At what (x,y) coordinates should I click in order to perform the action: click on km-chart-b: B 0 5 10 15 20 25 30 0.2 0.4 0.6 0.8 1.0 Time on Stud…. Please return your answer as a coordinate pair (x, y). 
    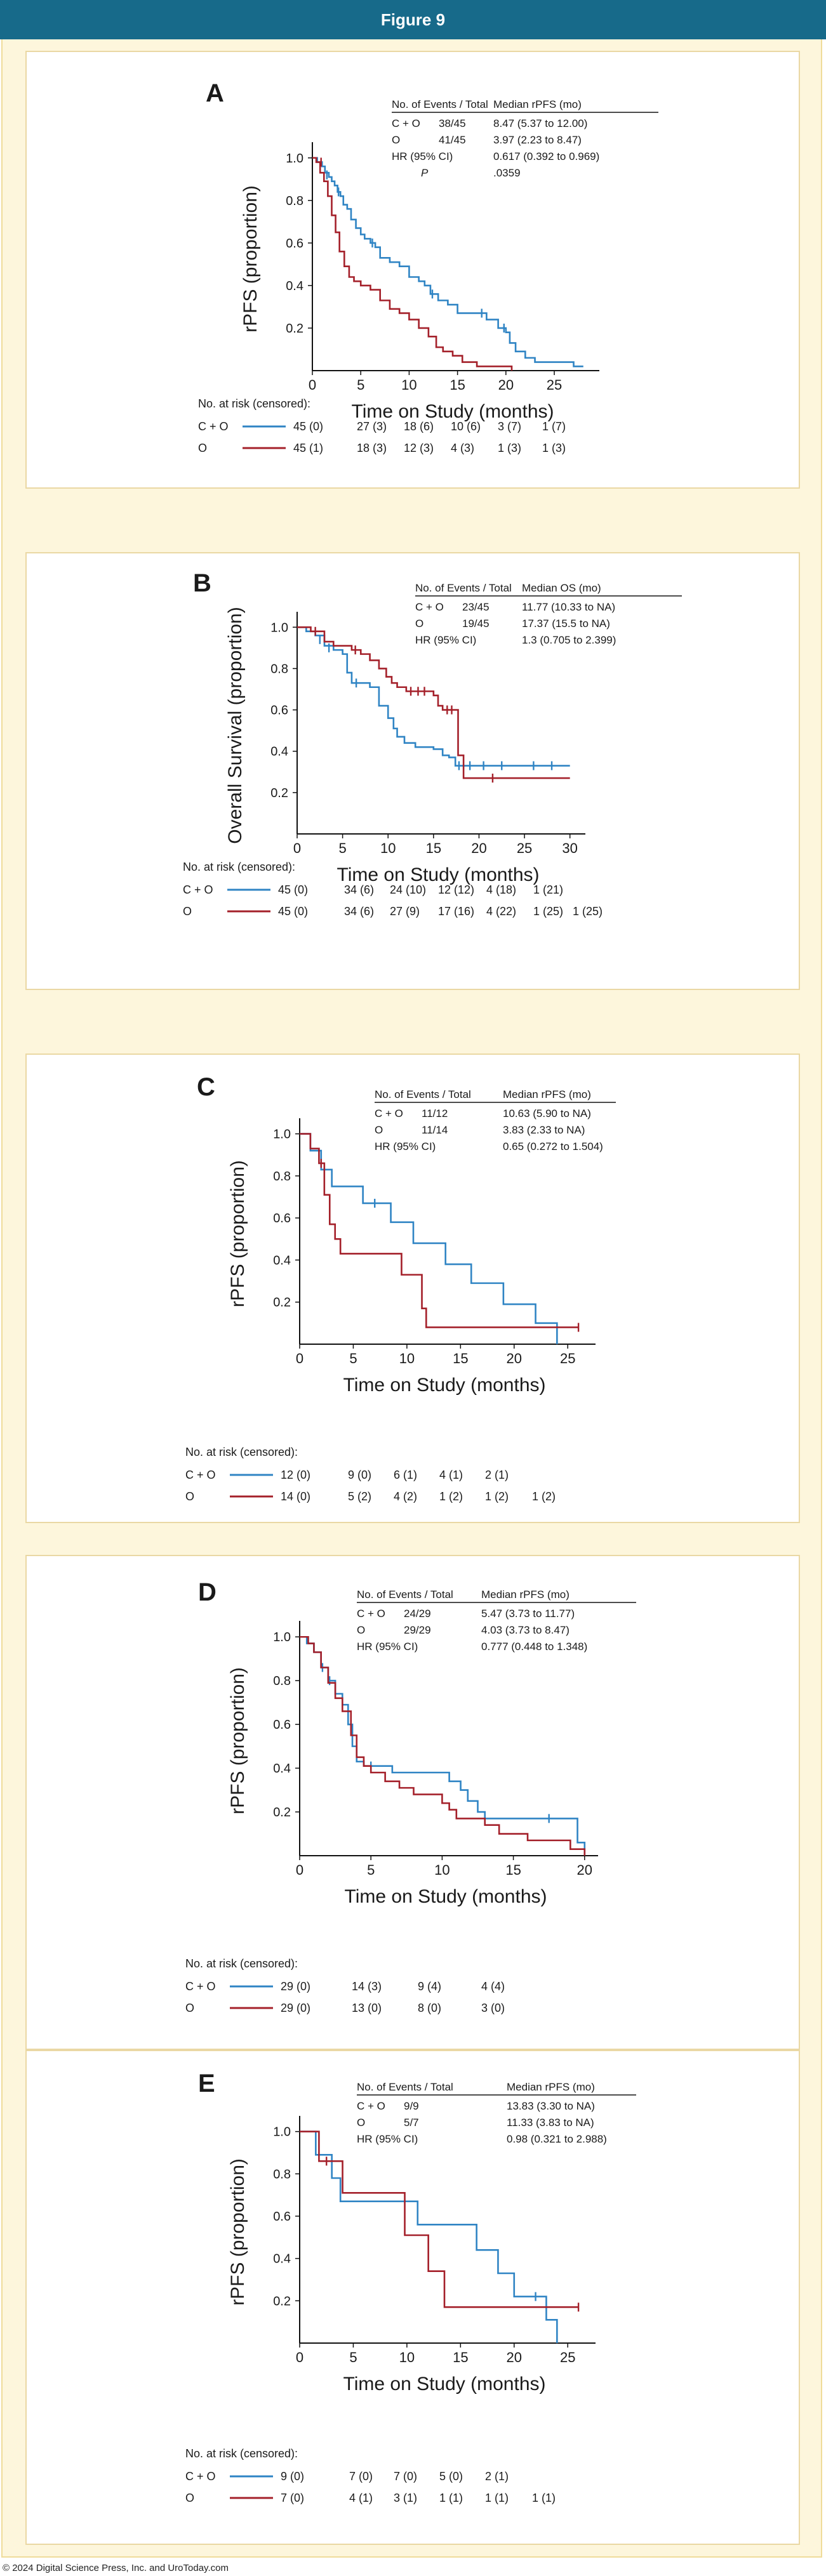
    Looking at the image, I should click on (432, 743).